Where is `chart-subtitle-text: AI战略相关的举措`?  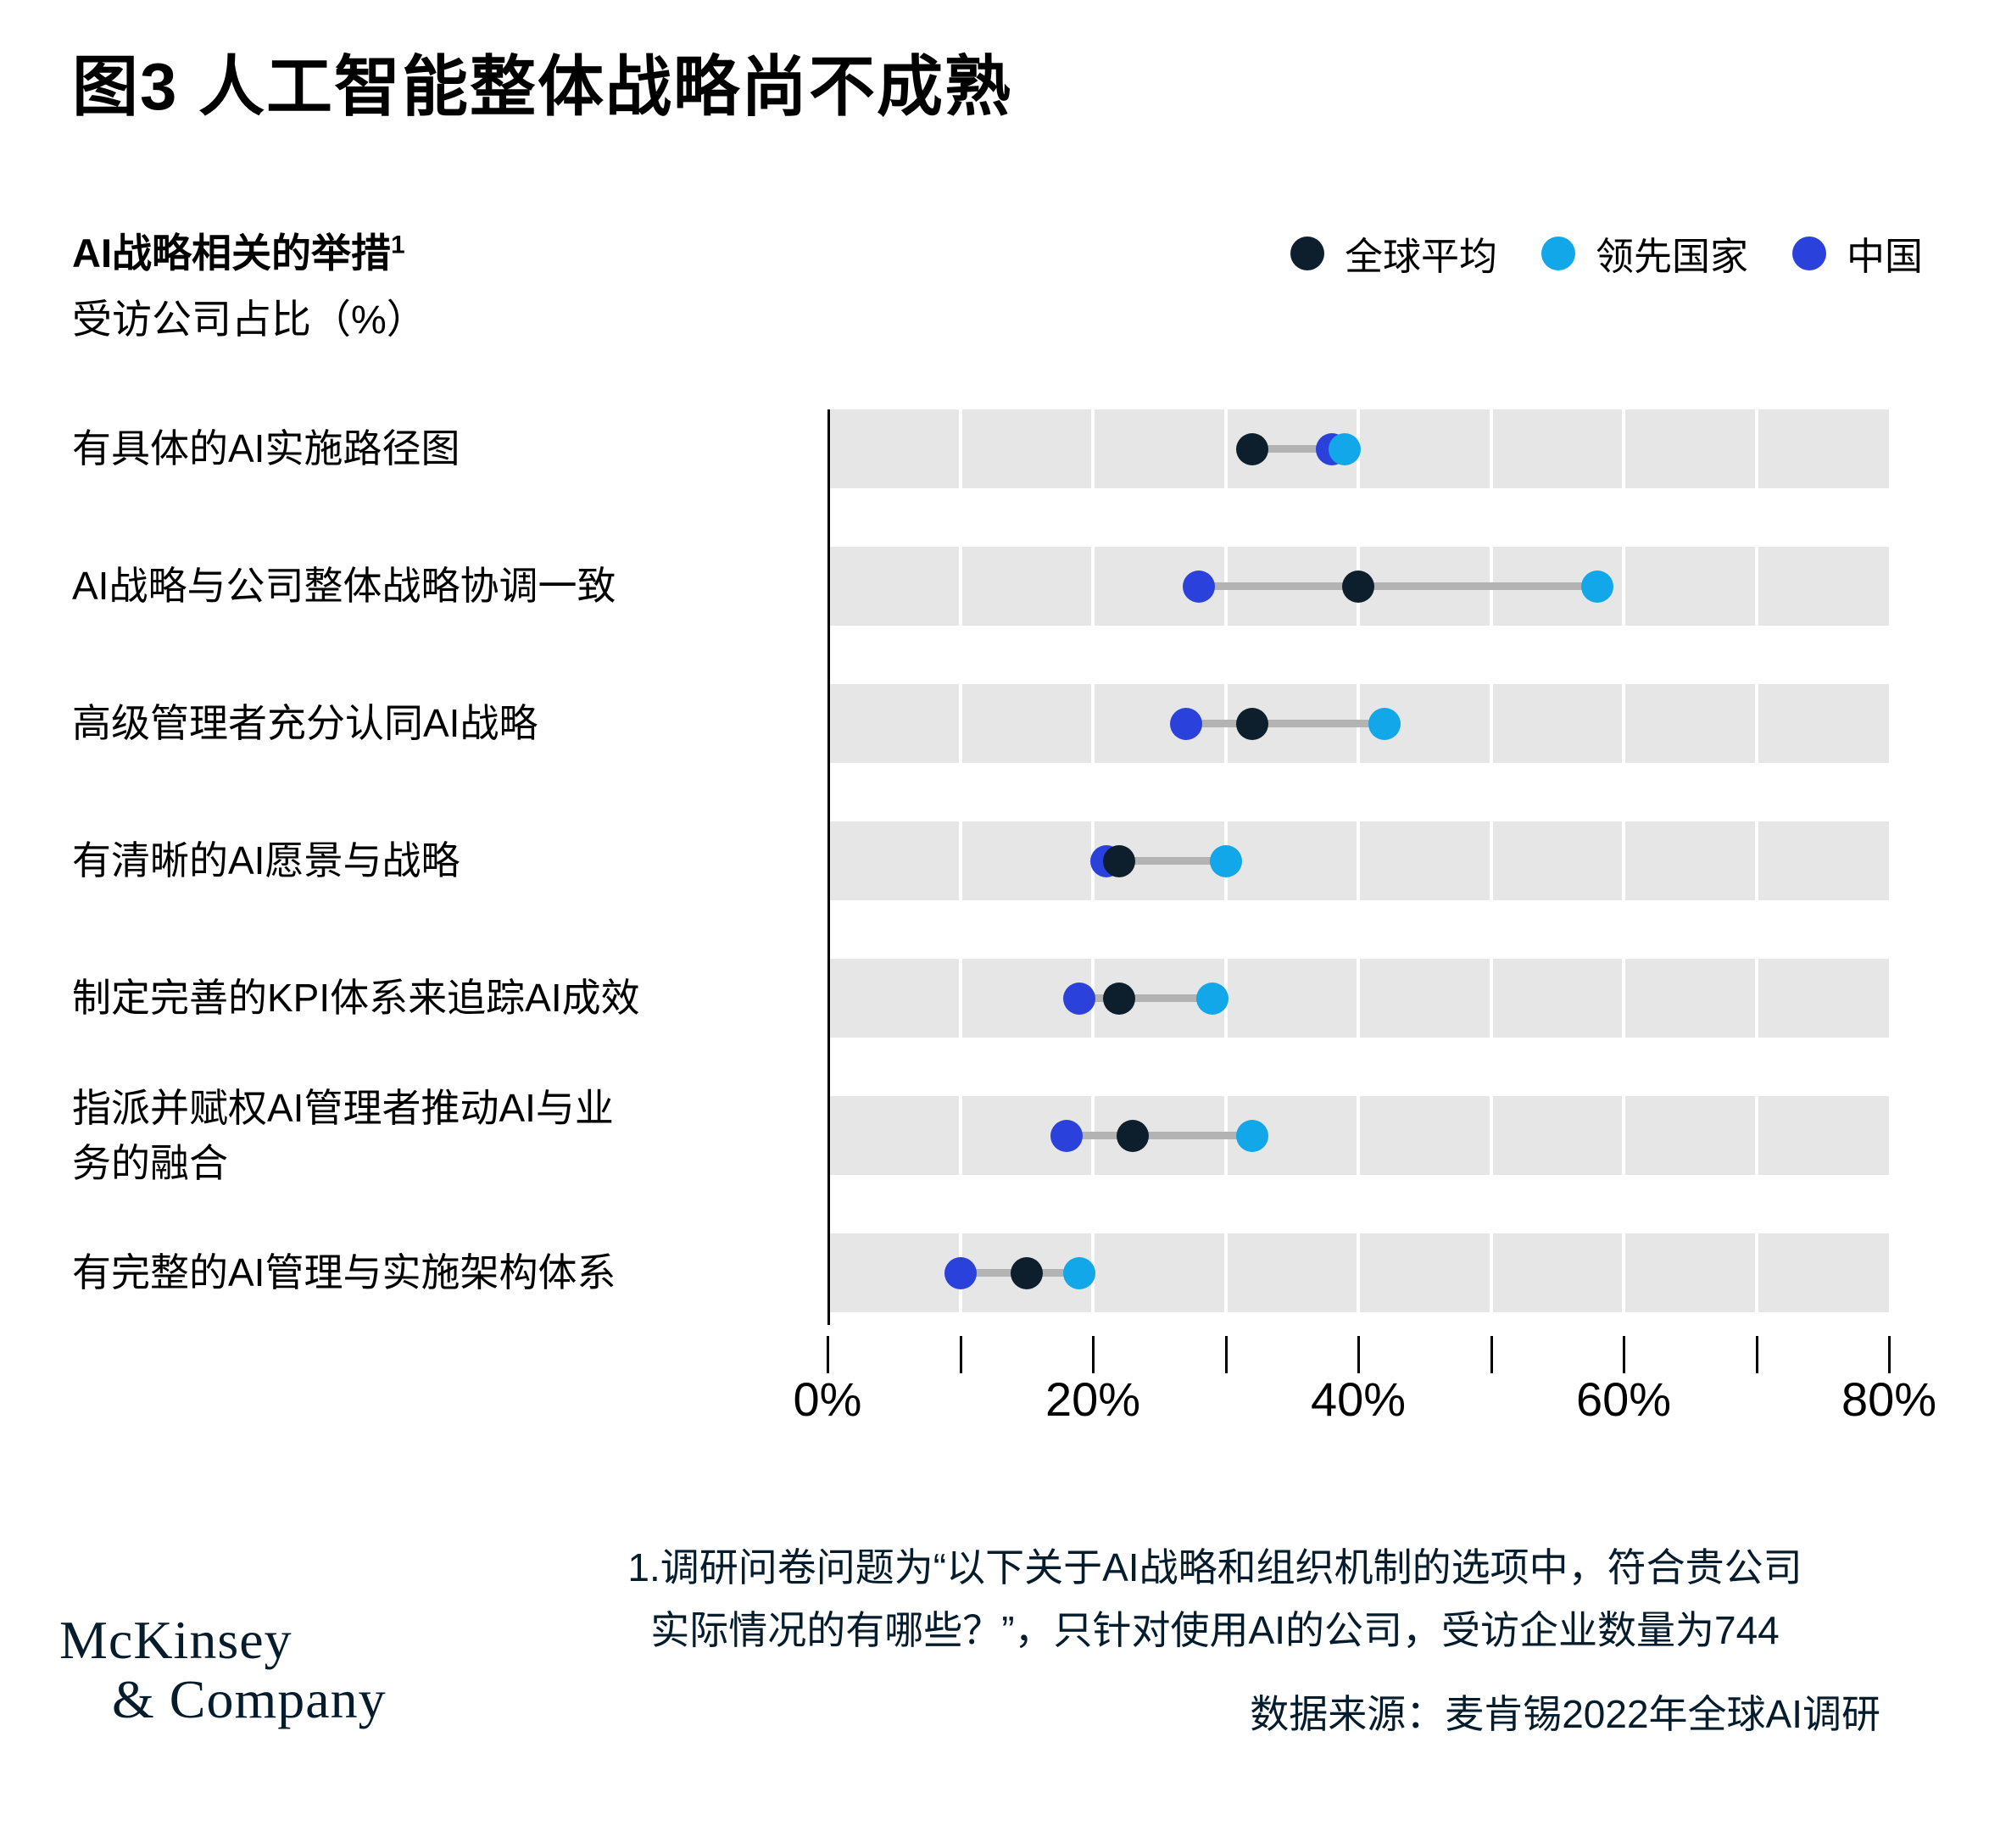
chart-subtitle-text: AI战略相关的举措 is located at coordinates (231, 253).